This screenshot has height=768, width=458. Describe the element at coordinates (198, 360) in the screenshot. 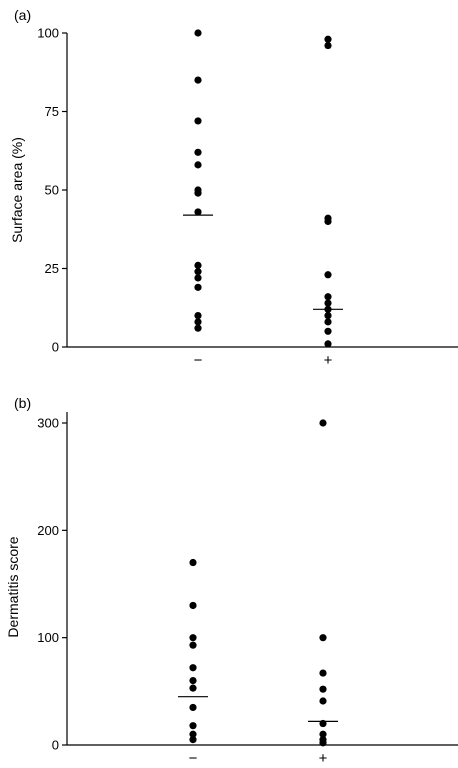

I see `panel-a-category-minus: −` at that location.